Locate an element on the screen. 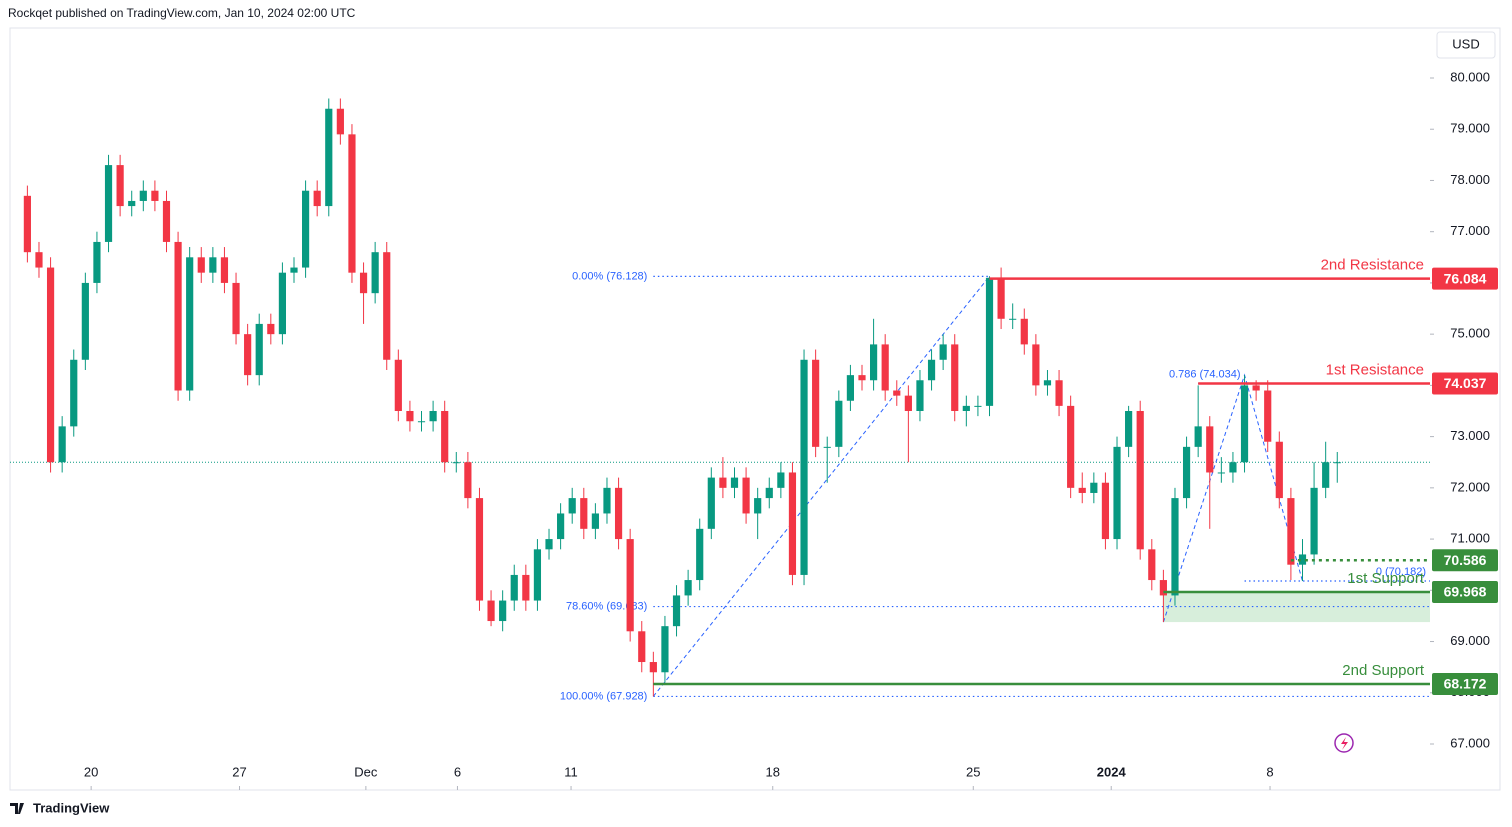 The height and width of the screenshot is (827, 1512). currency-box is located at coordinates (1466, 45).